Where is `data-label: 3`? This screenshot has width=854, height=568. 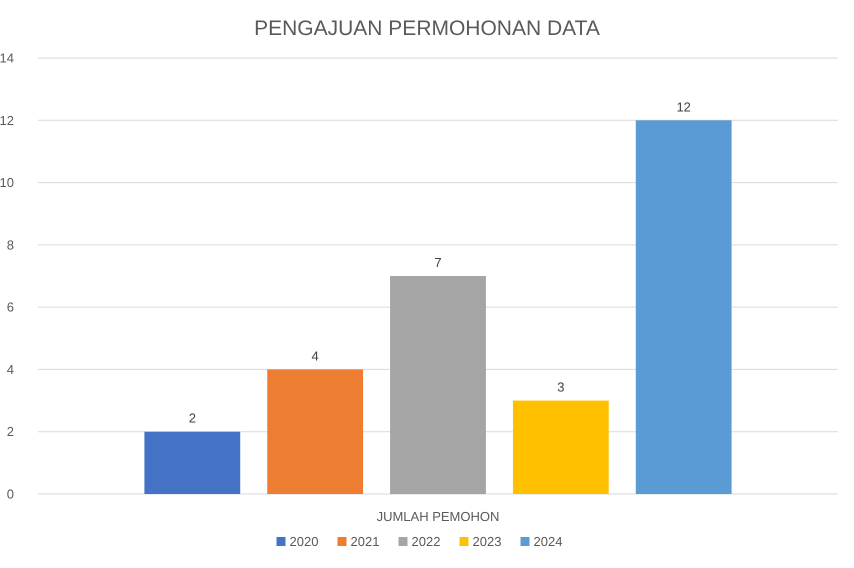
data-label: 3 is located at coordinates (560, 387).